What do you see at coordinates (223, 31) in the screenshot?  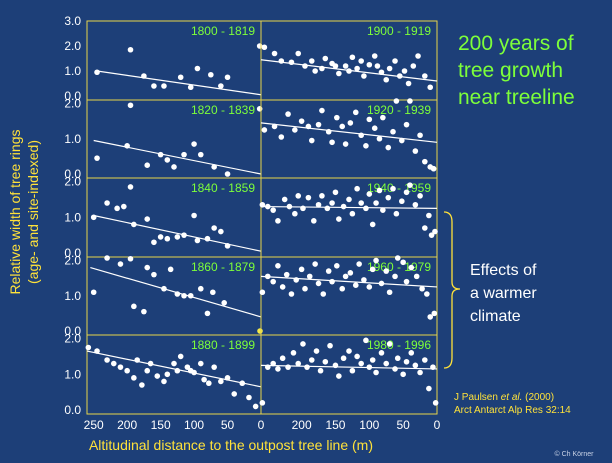 I see `panel-label: 1800 - 1819` at bounding box center [223, 31].